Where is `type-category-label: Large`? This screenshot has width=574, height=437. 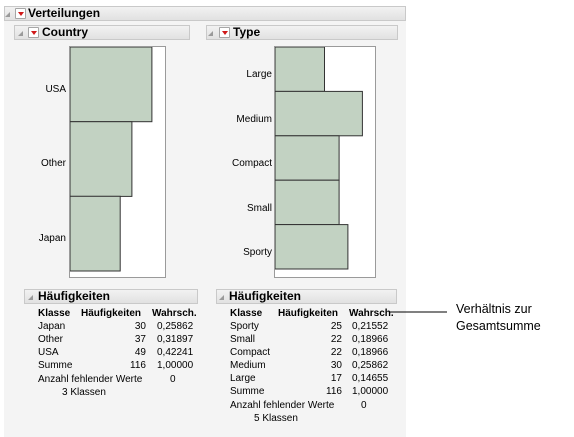
type-category-label: Large is located at coordinates (259, 74).